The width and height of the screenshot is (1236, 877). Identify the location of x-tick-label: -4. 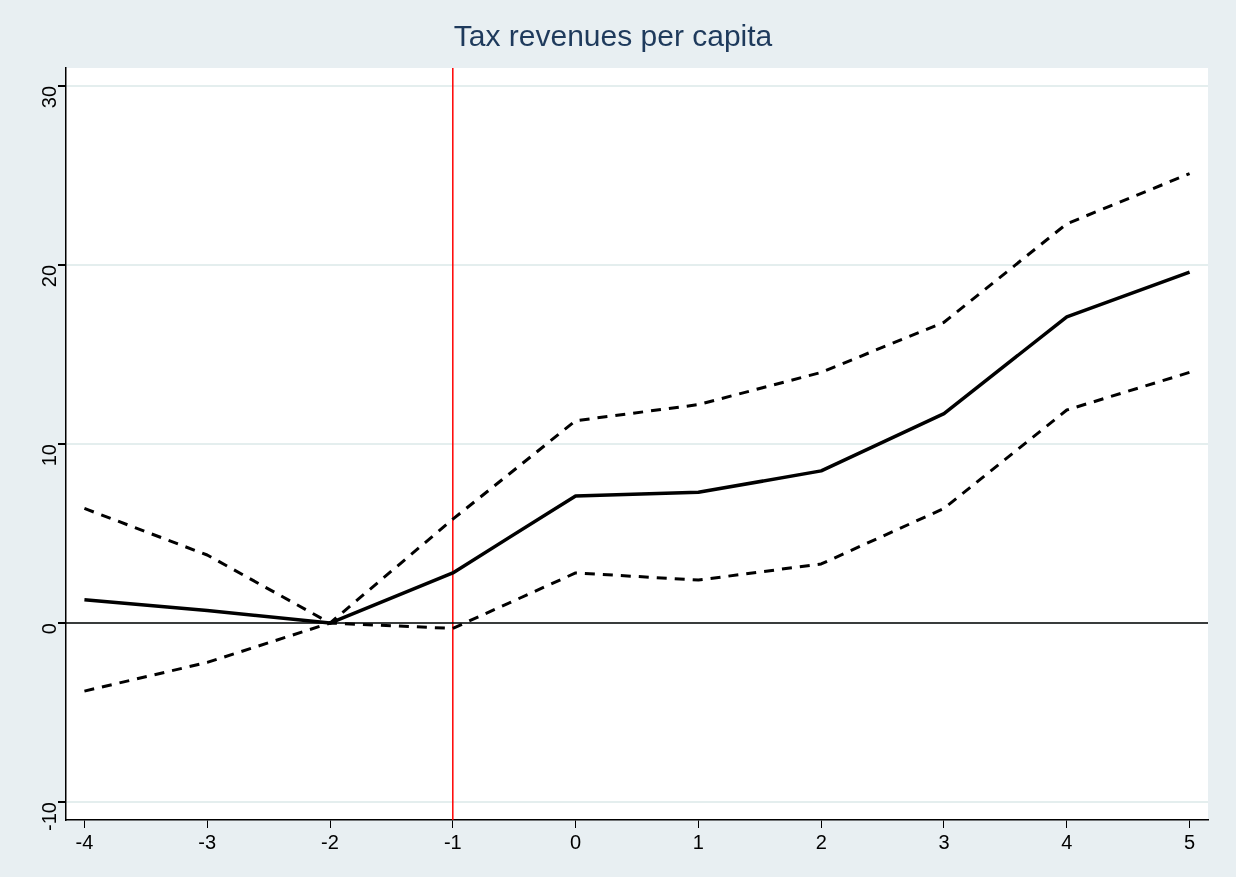
(84, 841).